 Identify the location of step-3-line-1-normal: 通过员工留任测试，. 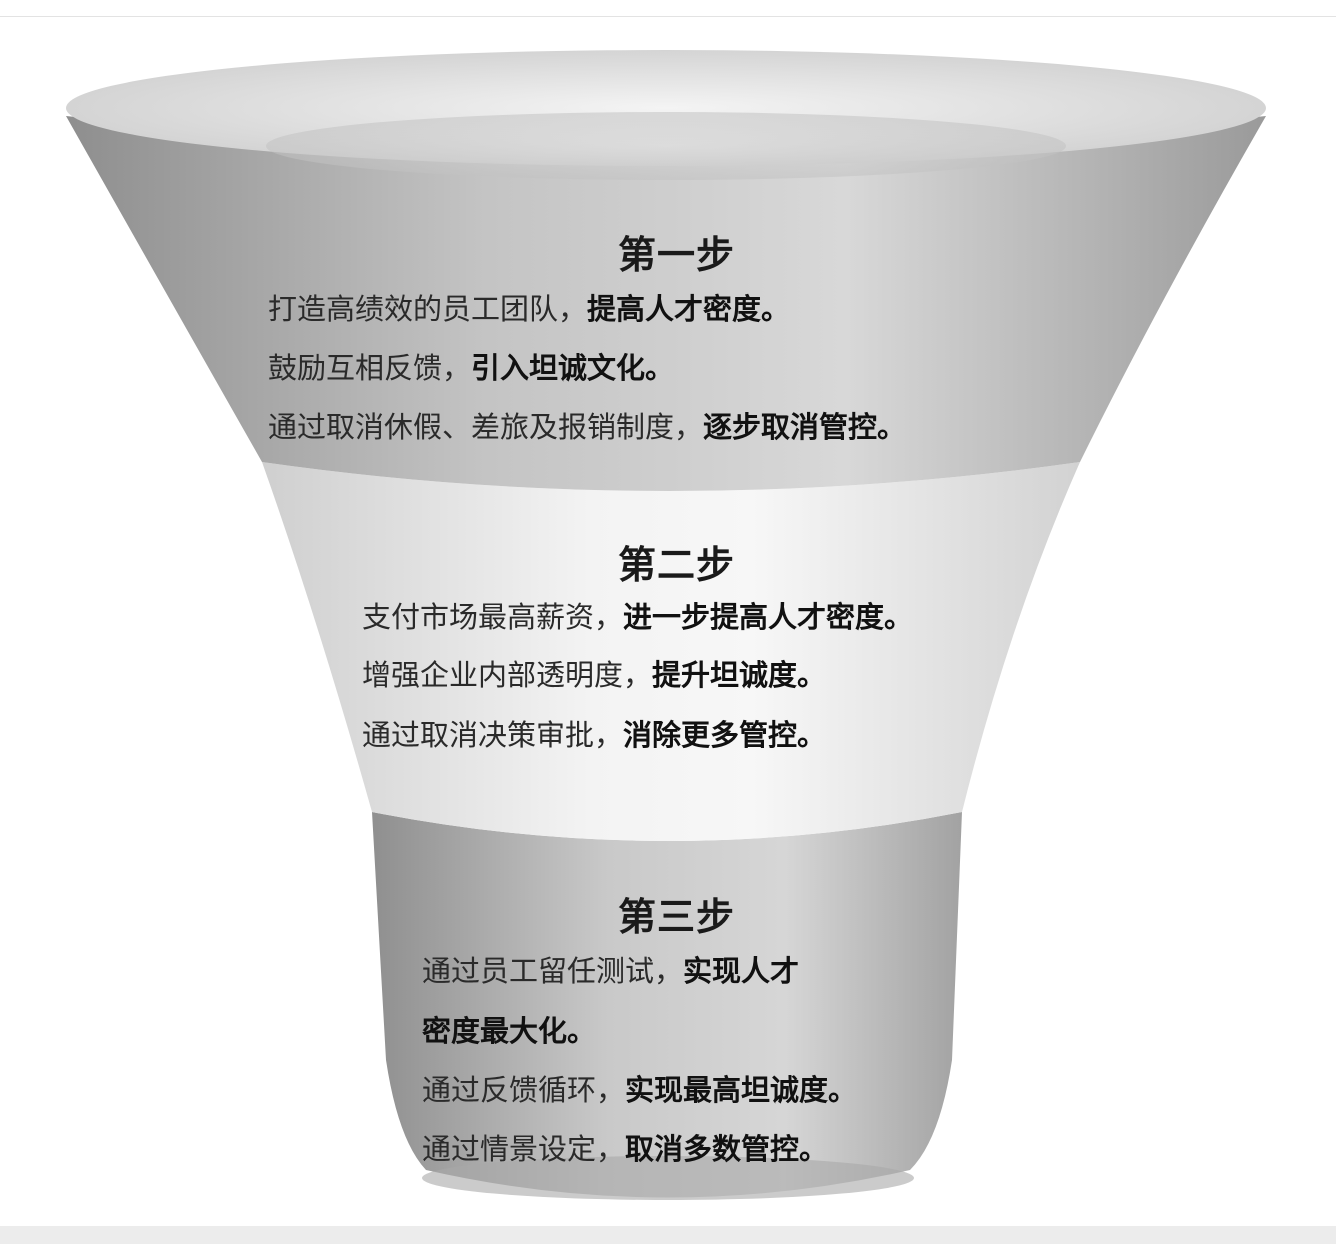
(553, 971).